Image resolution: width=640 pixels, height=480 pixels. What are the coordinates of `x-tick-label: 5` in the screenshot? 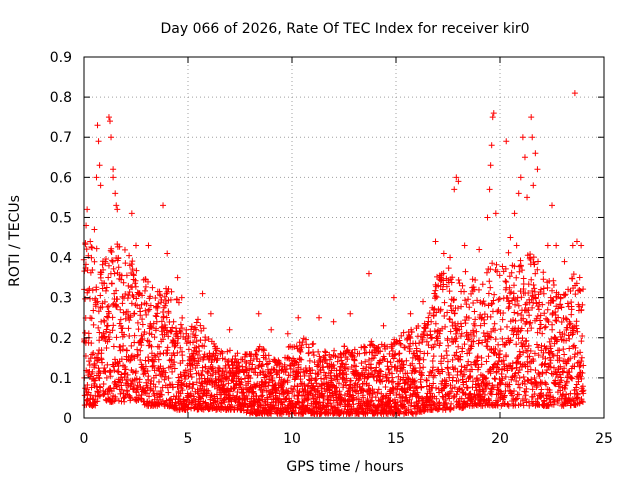 It's located at (188, 439).